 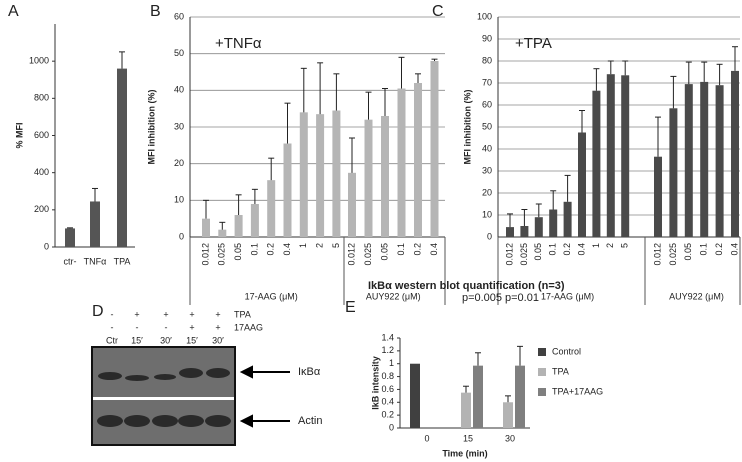 I want to click on x-tick-label: TPA, so click(x=122, y=261).